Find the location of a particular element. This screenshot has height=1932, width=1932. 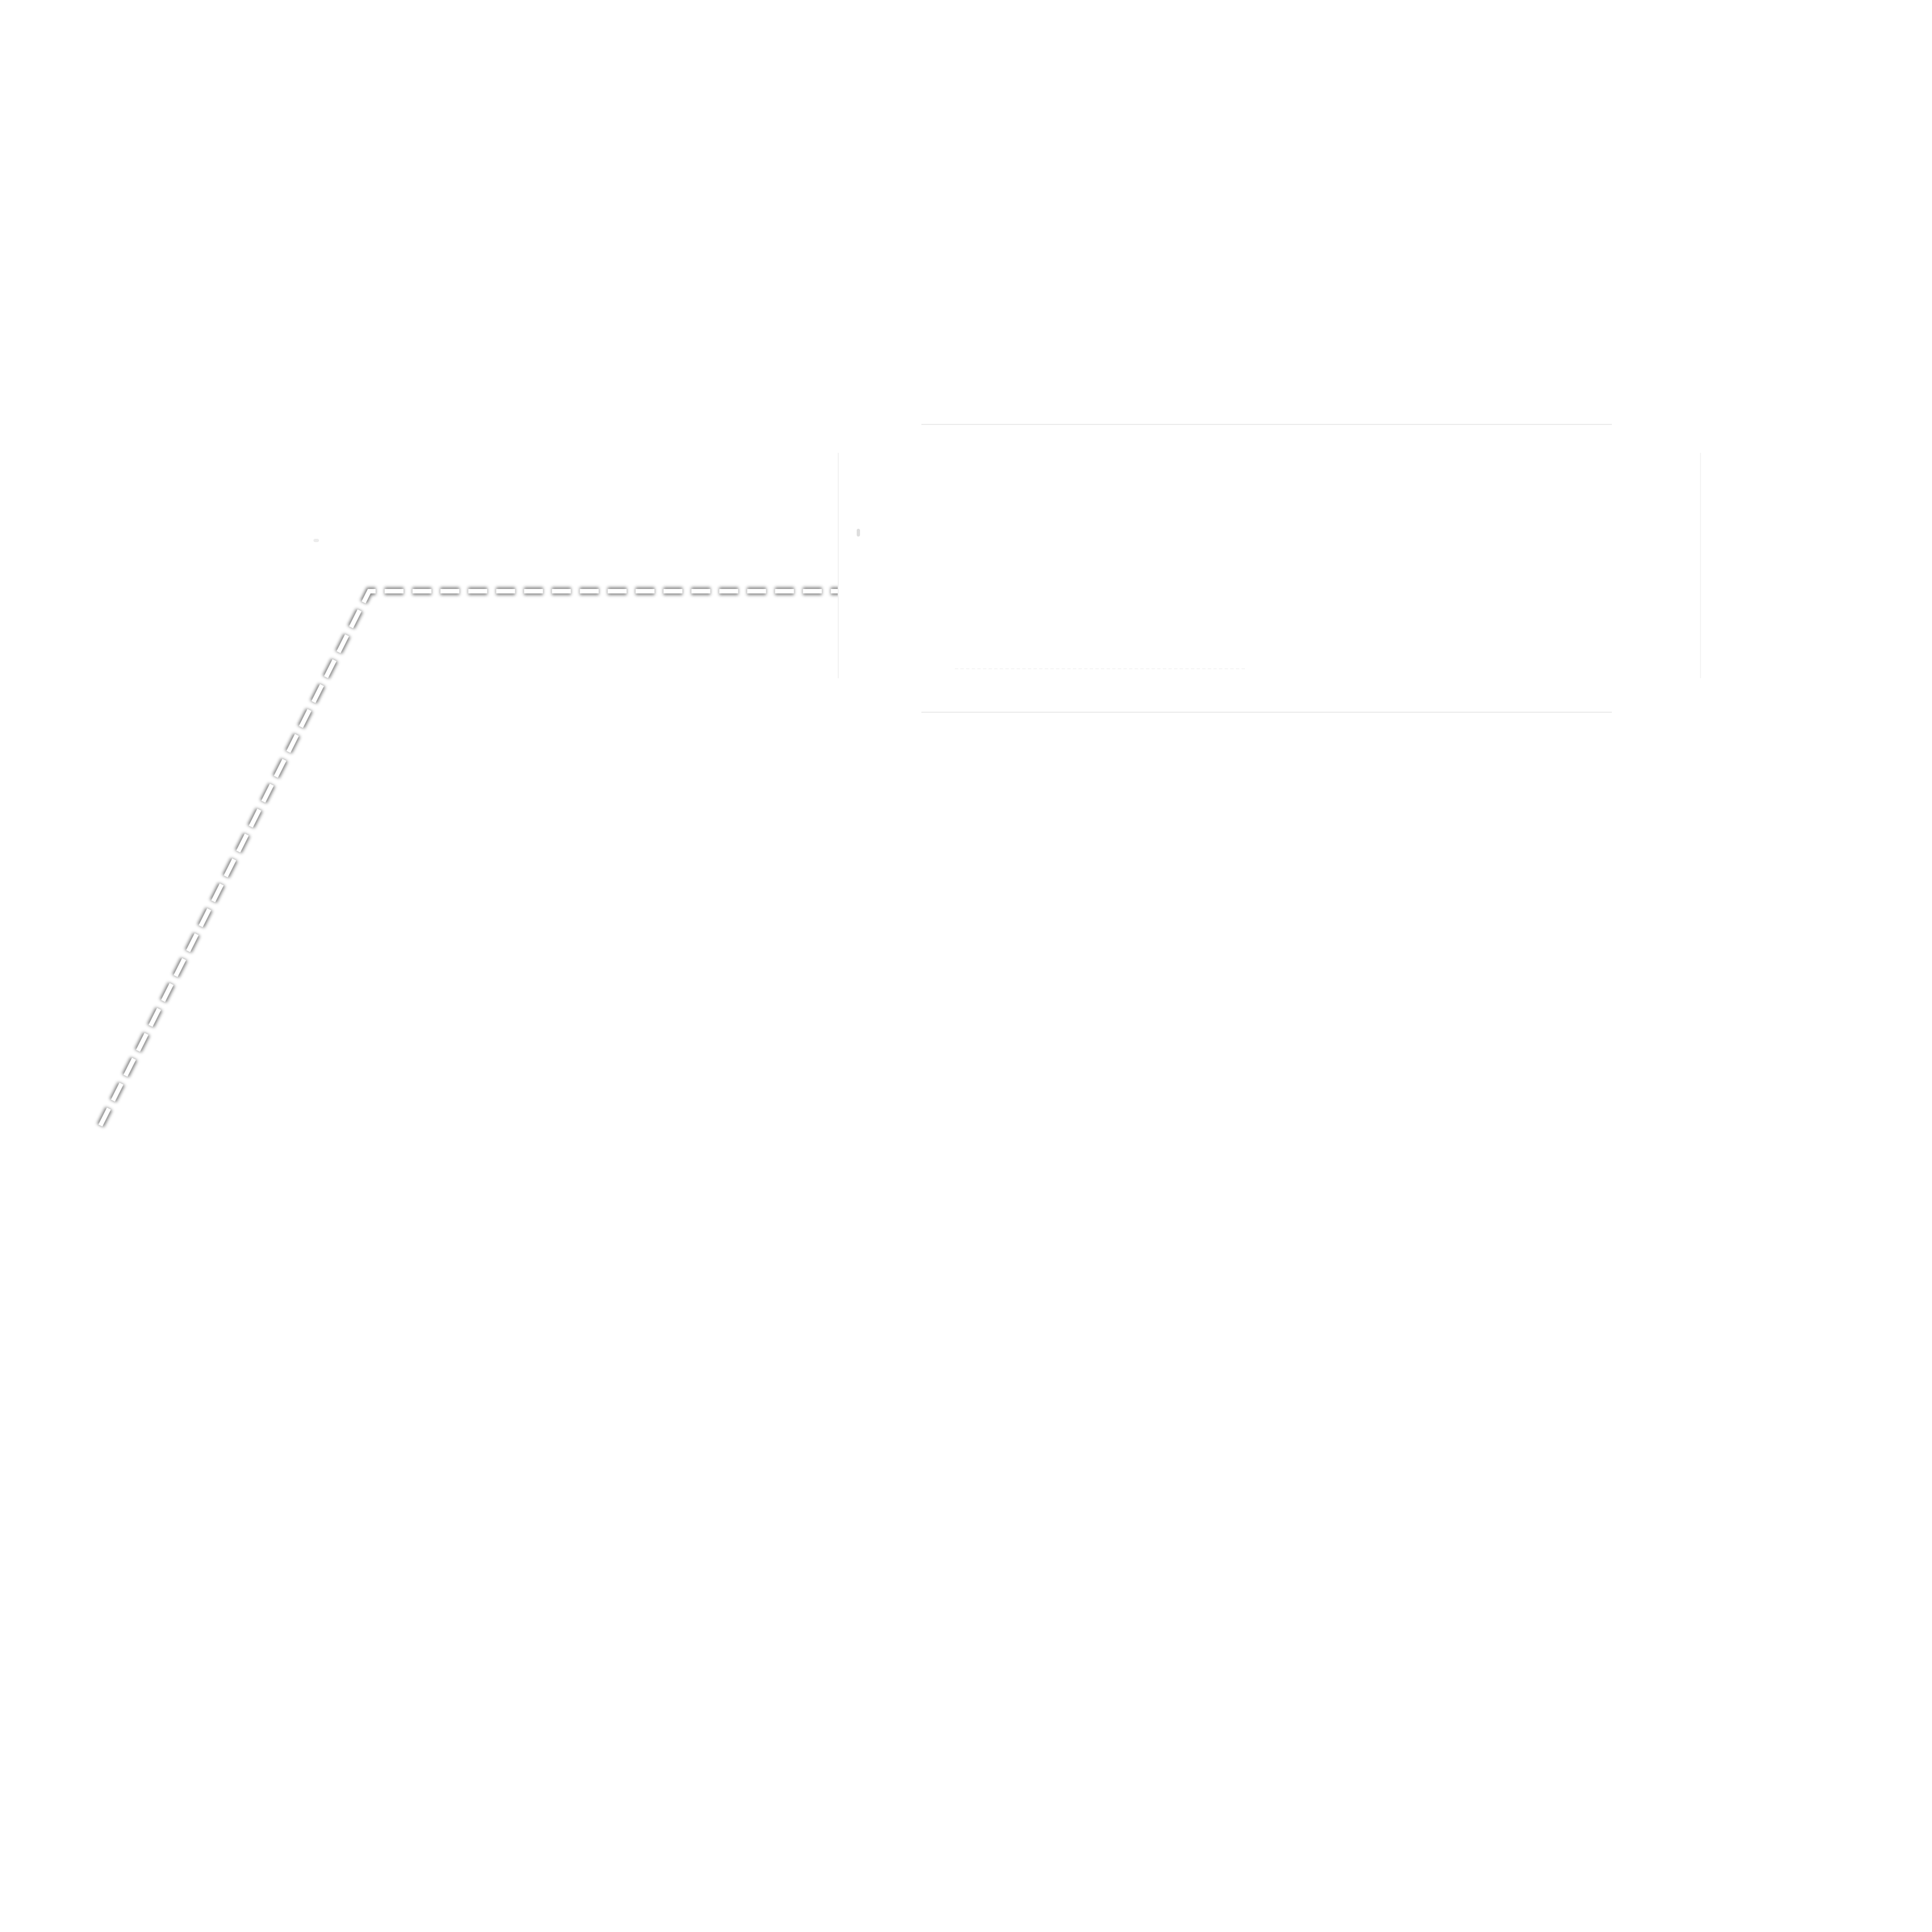

callout-faint-rule is located at coordinates (1100, 668).